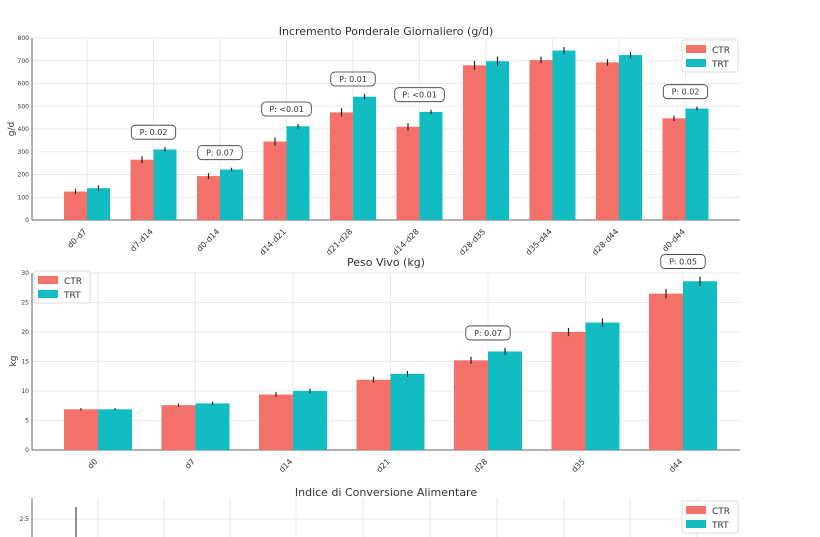 This screenshot has height=537, width=820. What do you see at coordinates (568, 391) in the screenshot?
I see `bar-ctr-d35` at bounding box center [568, 391].